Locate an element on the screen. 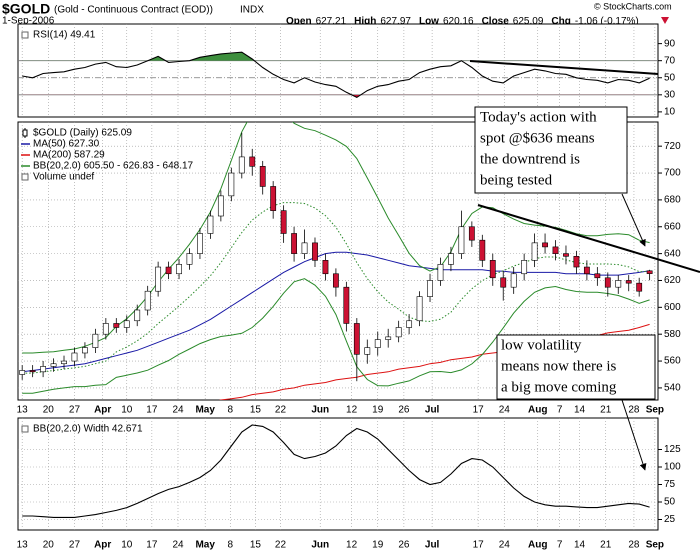  x-tick-label: 27 is located at coordinates (75, 545).